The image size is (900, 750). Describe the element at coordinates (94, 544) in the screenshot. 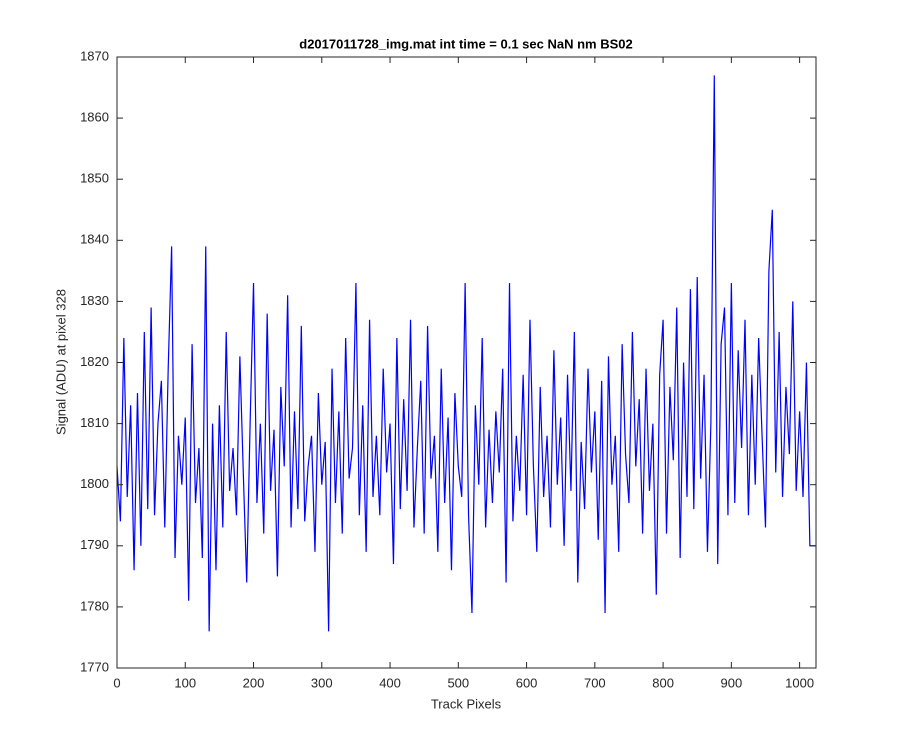

I see `y-tick-label: 1790` at that location.